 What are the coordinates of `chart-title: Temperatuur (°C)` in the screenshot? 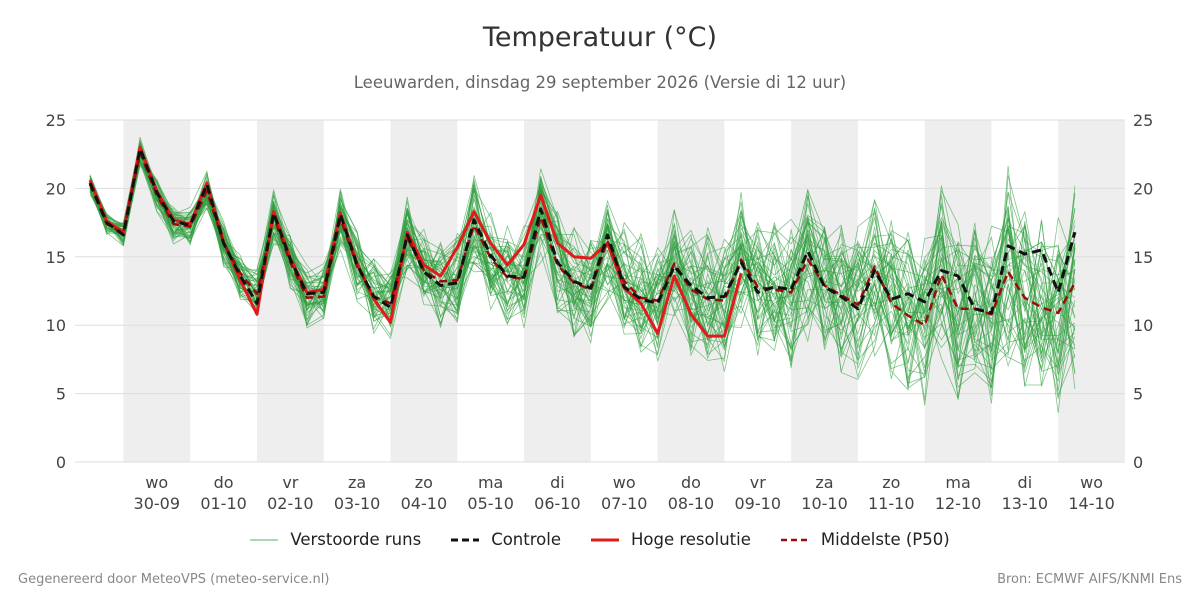 It's located at (600, 37).